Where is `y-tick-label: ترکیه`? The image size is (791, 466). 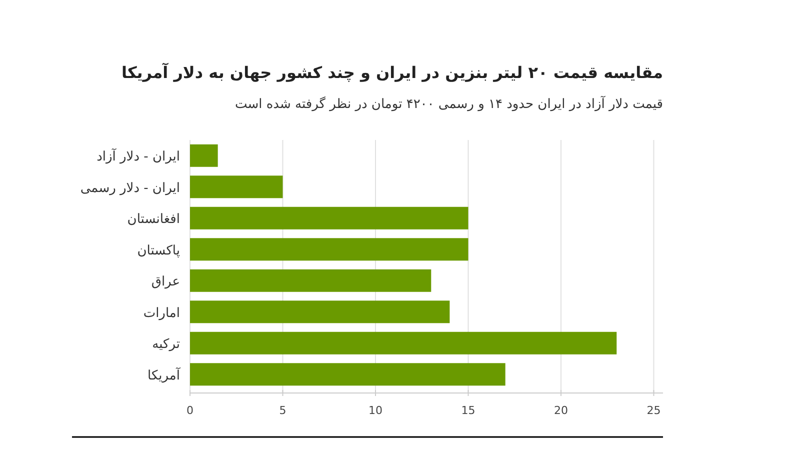 y-tick-label: ترکیه is located at coordinates (166, 344).